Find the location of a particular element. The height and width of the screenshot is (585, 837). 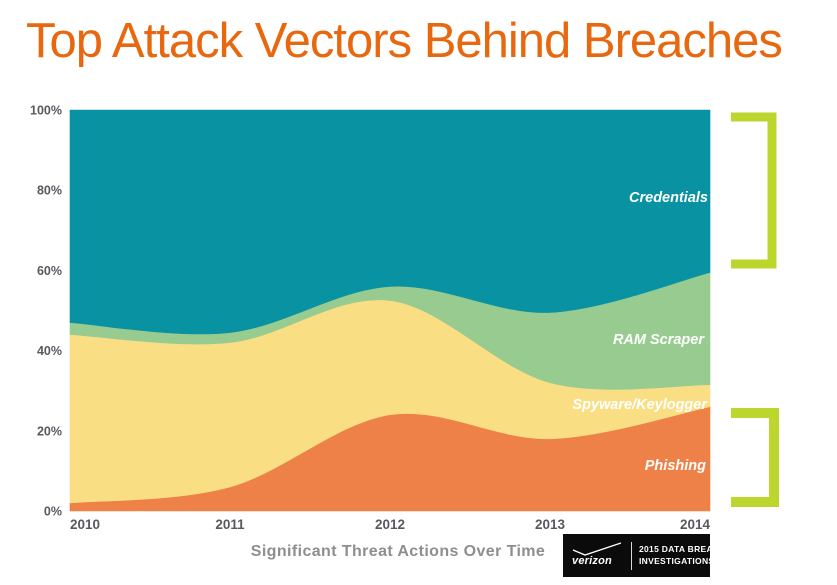

verizon-logo: verizon is located at coordinates (597, 556).